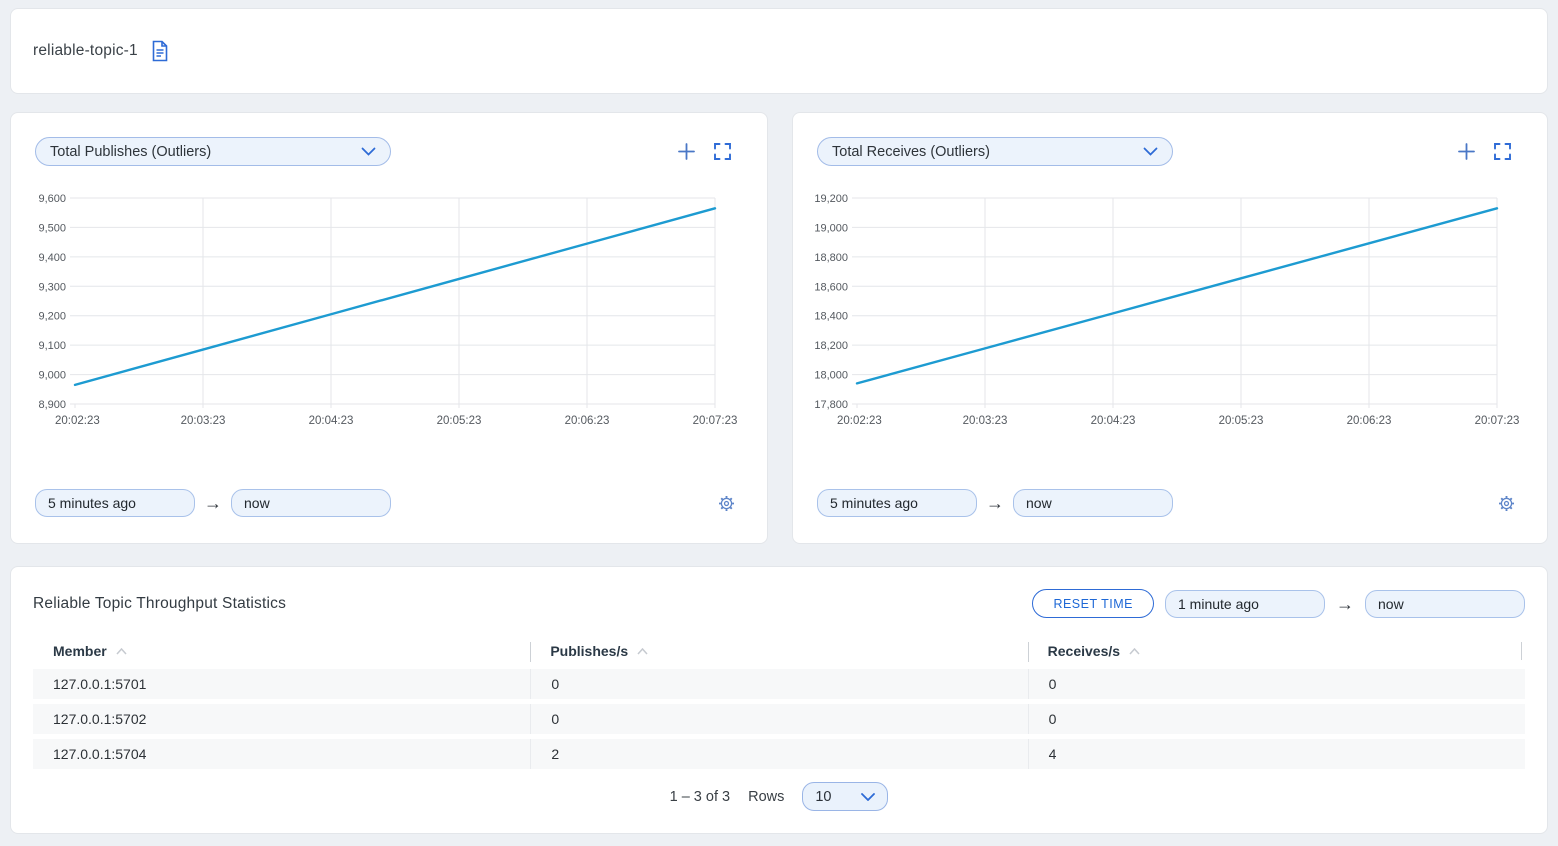 The width and height of the screenshot is (1558, 846). Describe the element at coordinates (911, 151) in the screenshot. I see `metric-select-label: Total Receives (Outliers)` at that location.